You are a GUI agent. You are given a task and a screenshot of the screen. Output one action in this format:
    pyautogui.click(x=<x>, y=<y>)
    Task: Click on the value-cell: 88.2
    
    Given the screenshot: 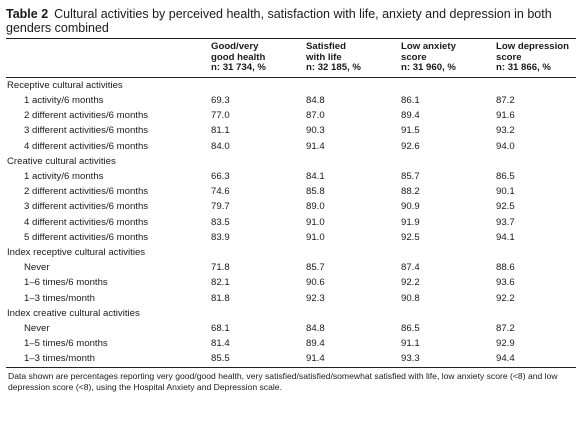 What is the action you would take?
    pyautogui.click(x=410, y=192)
    